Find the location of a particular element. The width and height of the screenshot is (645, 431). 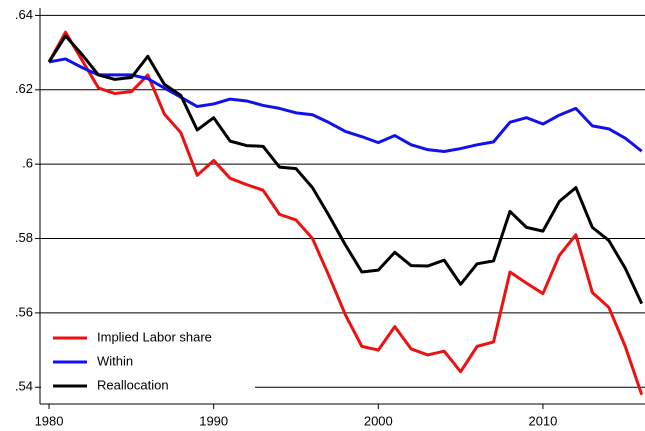

legend-label: Reallocation is located at coordinates (133, 384).